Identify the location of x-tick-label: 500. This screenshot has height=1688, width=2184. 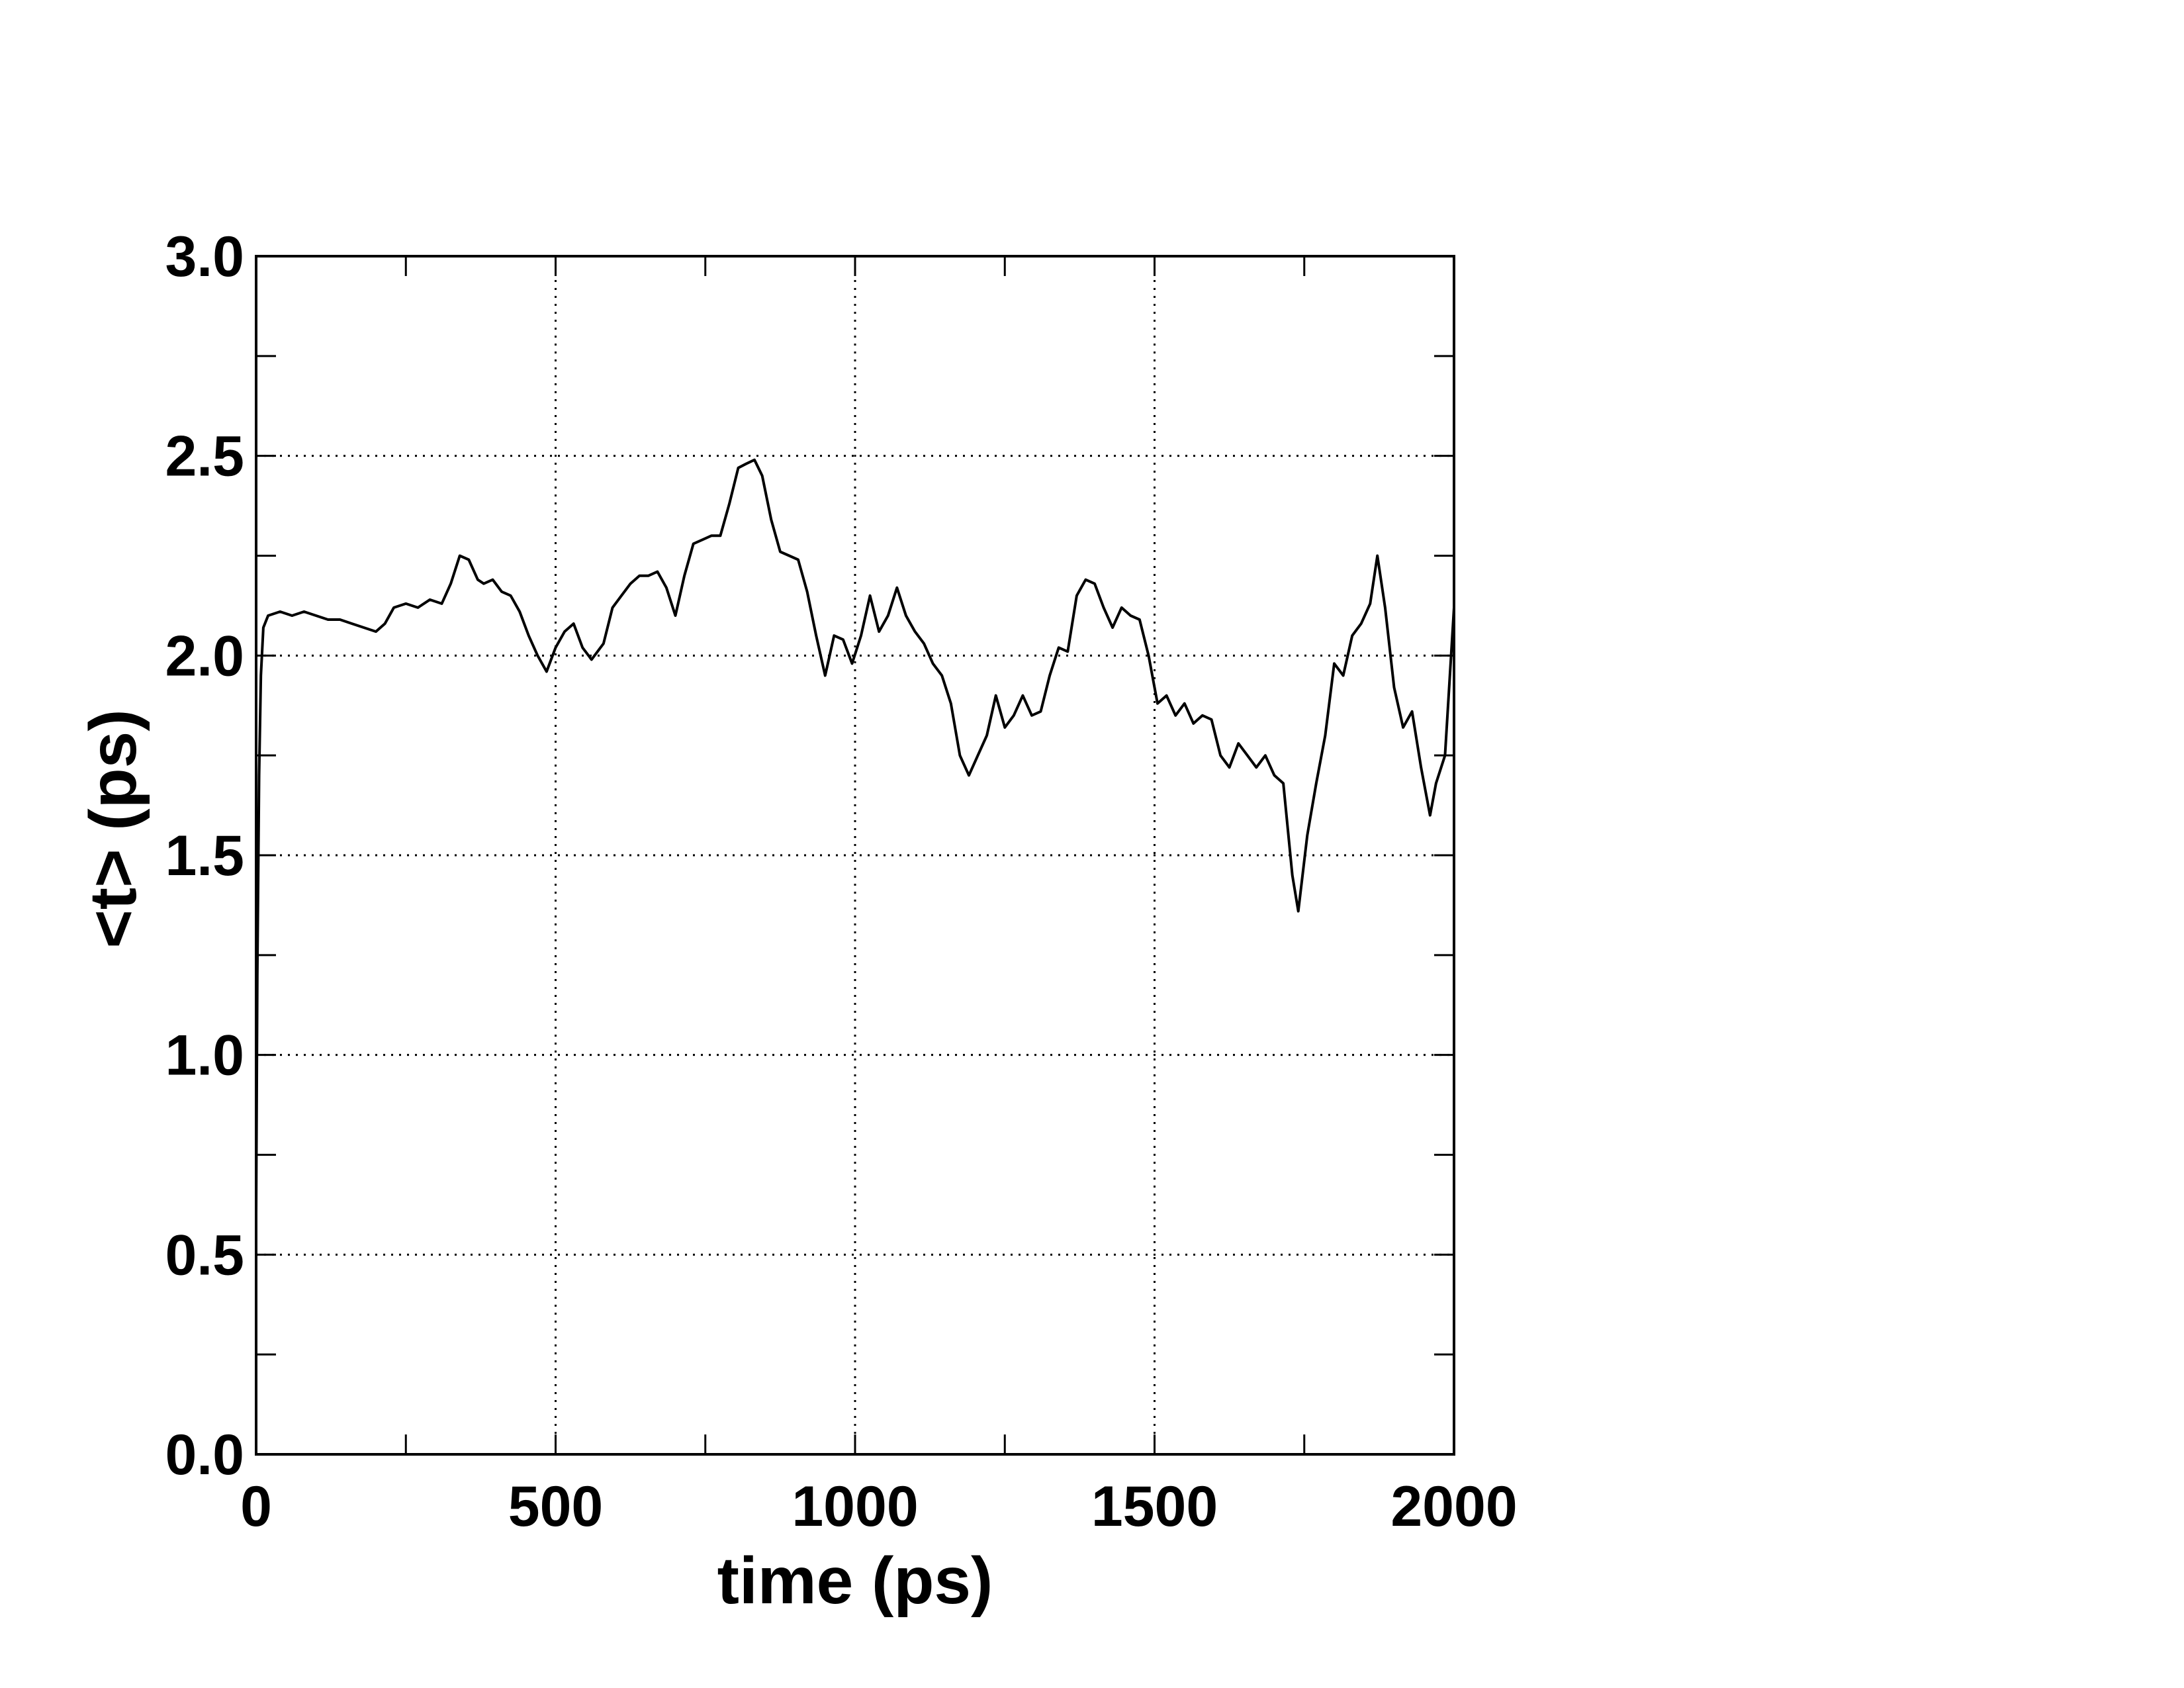
(556, 1506).